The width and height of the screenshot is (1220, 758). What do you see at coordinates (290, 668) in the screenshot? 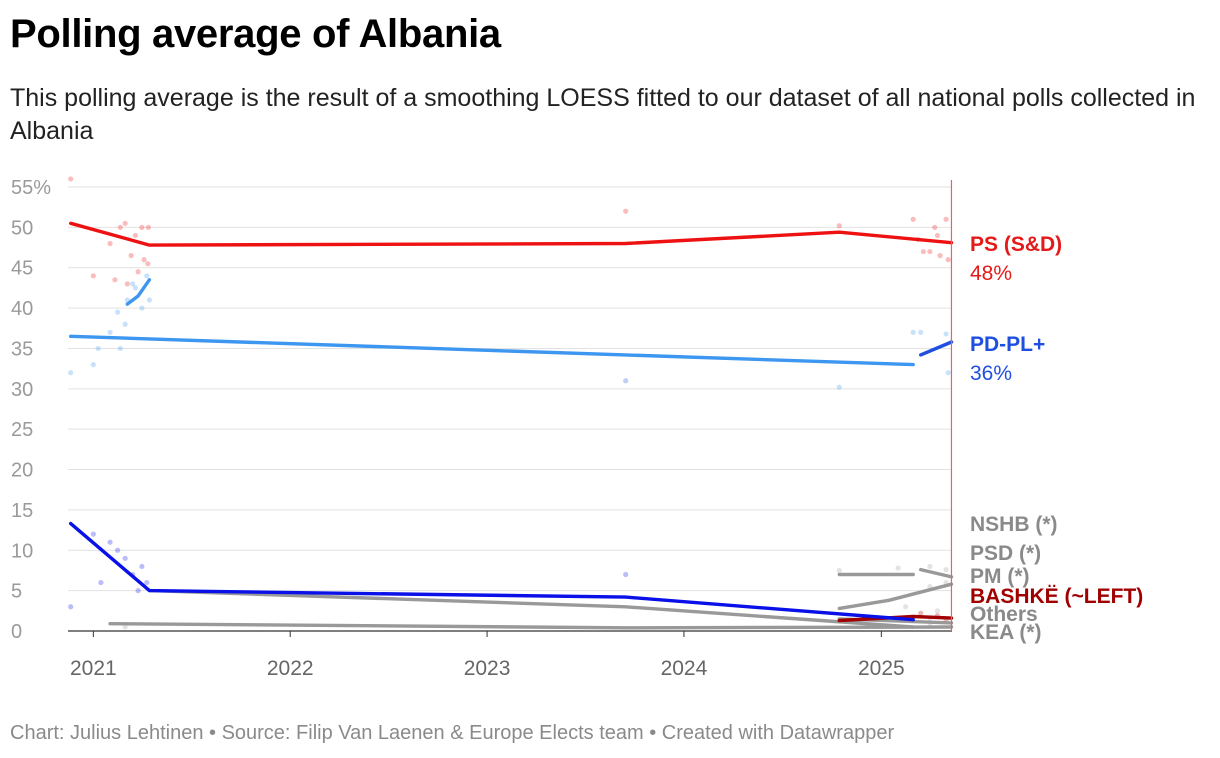
I see `x-tick-label: 2022` at bounding box center [290, 668].